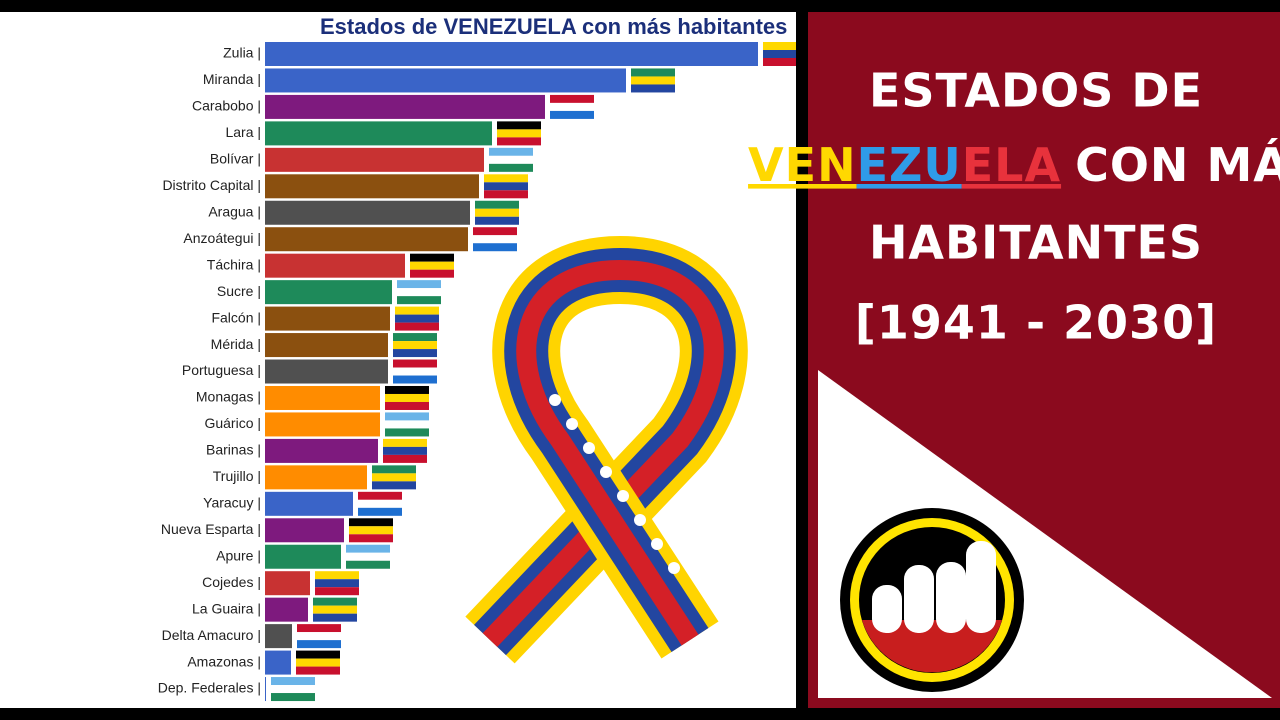 This screenshot has height=720, width=1280. I want to click on category-label: Mérida |, so click(236, 344).